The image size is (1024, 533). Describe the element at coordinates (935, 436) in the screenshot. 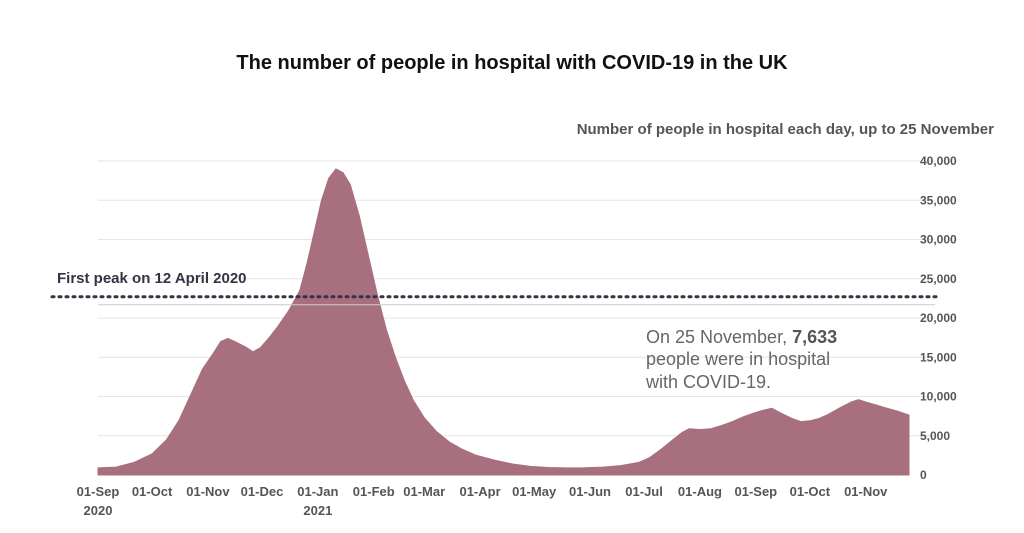

I see `y-tick-label: 5,000` at that location.